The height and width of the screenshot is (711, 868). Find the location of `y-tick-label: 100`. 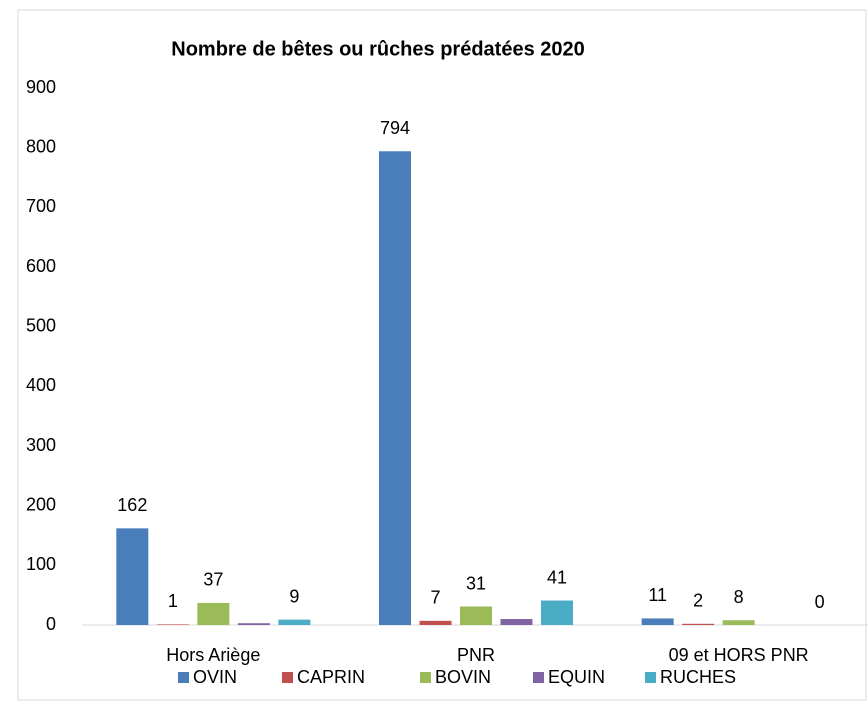

y-tick-label: 100 is located at coordinates (41, 564).